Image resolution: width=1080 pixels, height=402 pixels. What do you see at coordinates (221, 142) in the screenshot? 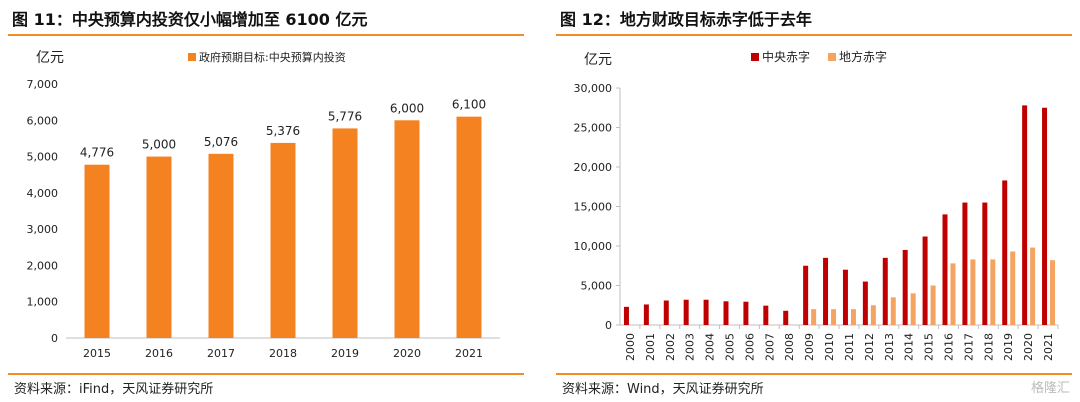
I see `data-label: 5,076` at bounding box center [221, 142].